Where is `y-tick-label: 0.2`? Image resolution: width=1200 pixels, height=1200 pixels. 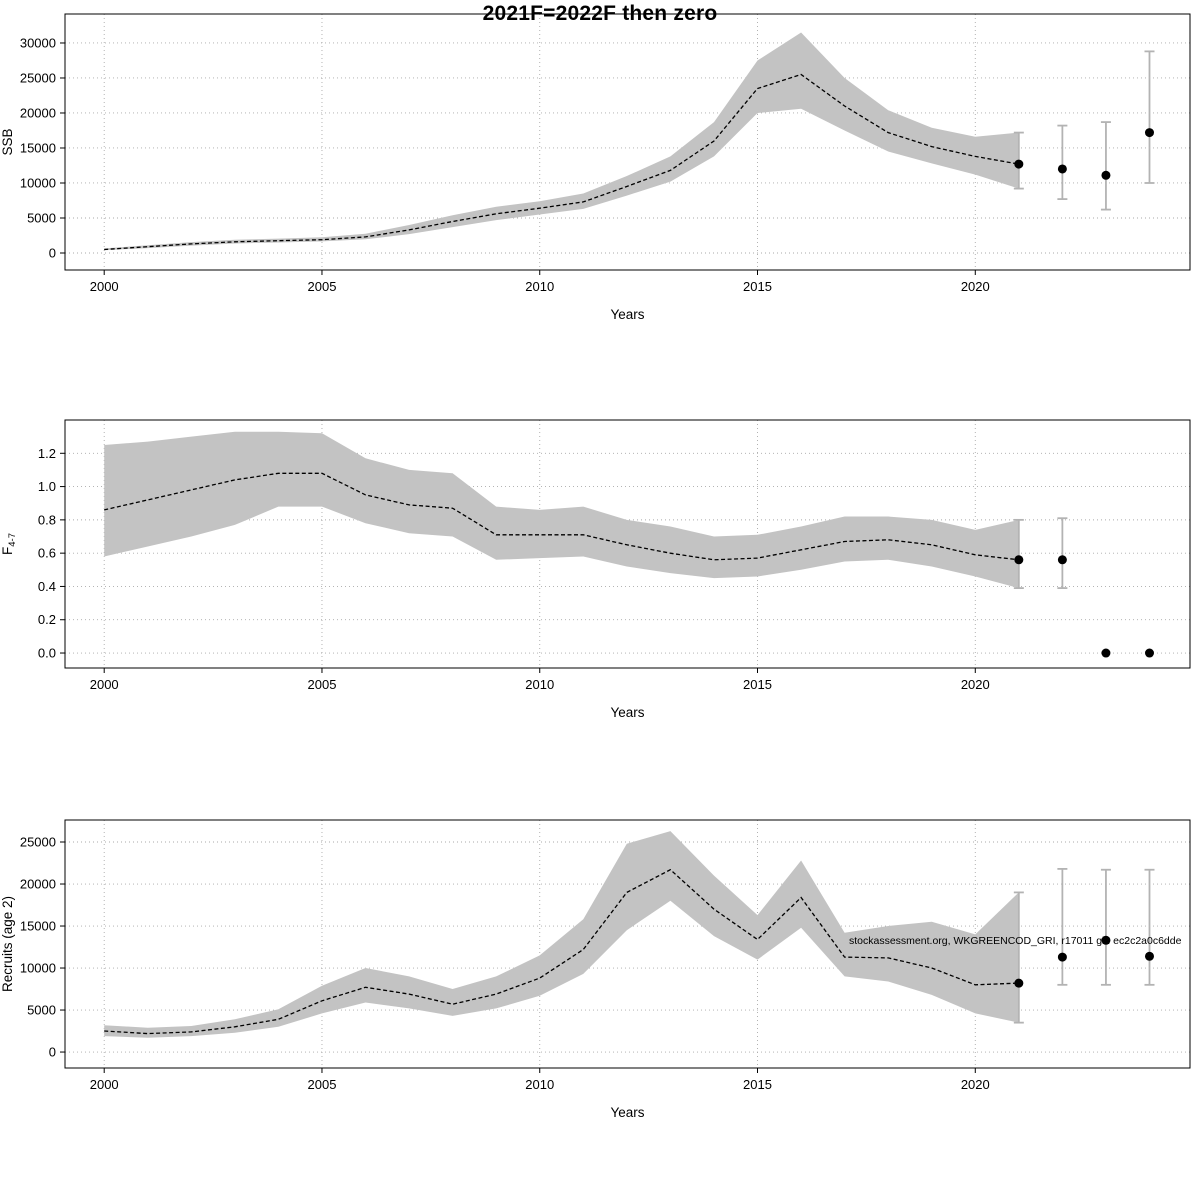
y-tick-label: 0.2 is located at coordinates (47, 619).